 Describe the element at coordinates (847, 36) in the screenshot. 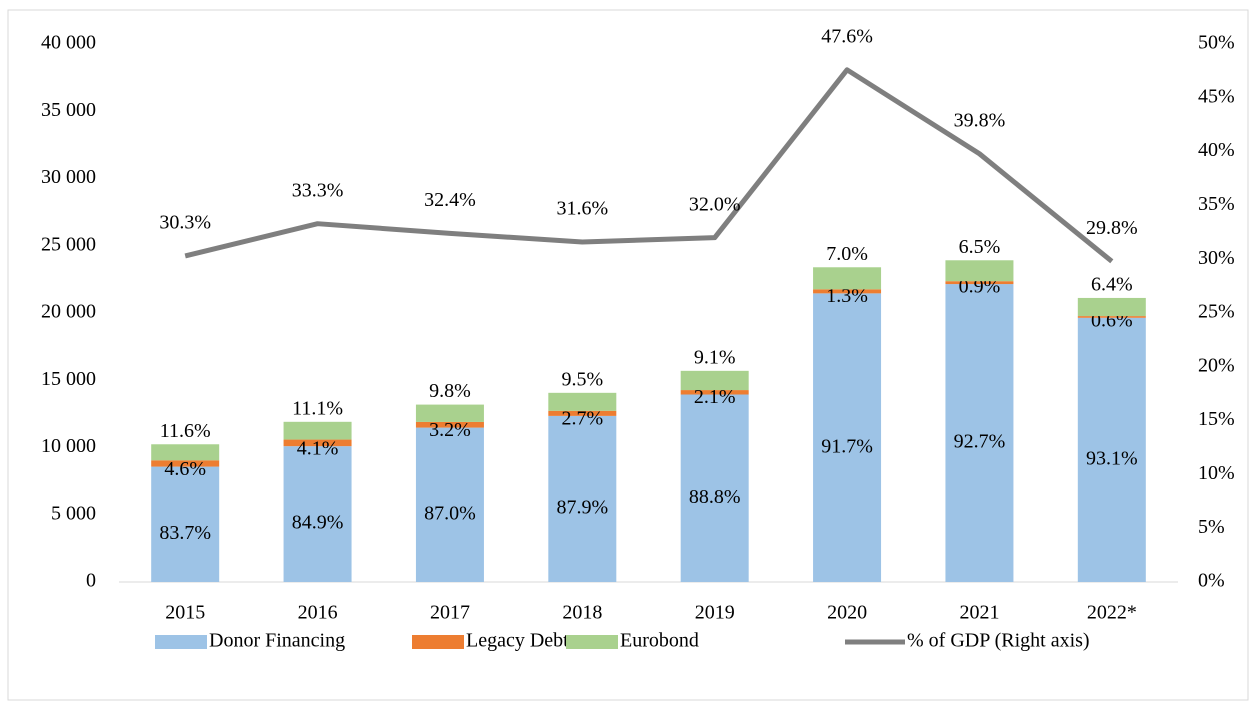

I see `line-label: 47.6%` at that location.